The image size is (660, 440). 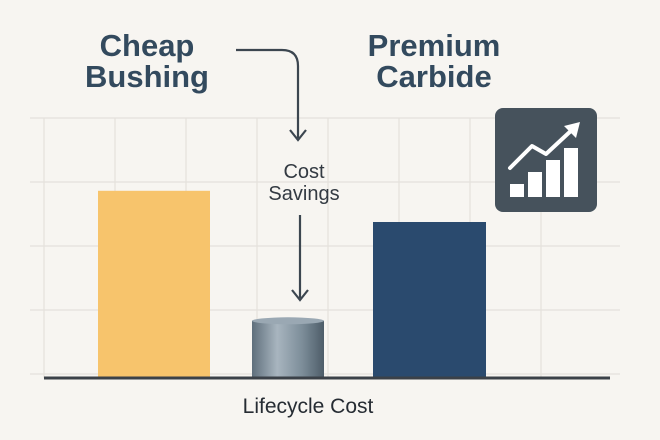 I want to click on arrow-head-bottom, so click(x=300, y=295).